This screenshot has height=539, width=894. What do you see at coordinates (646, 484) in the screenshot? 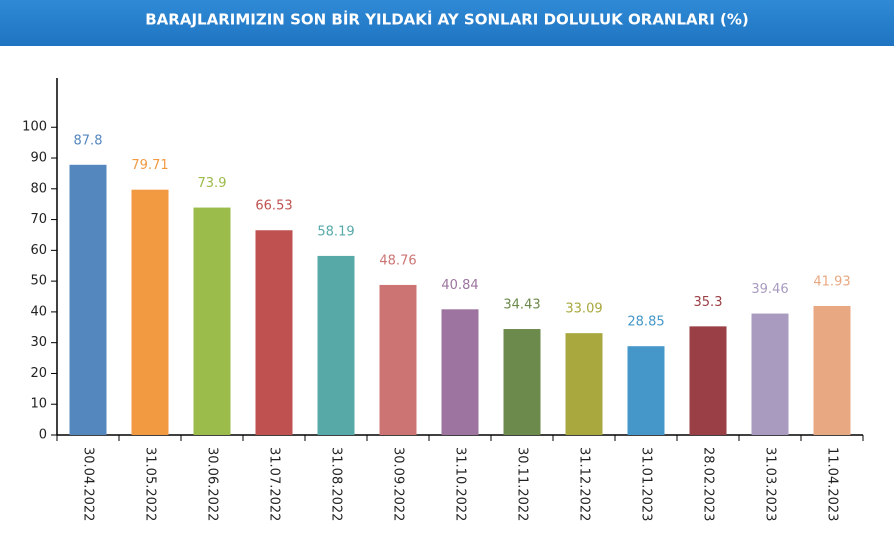
I see `x-tick-label: 31.01.2023` at bounding box center [646, 484].